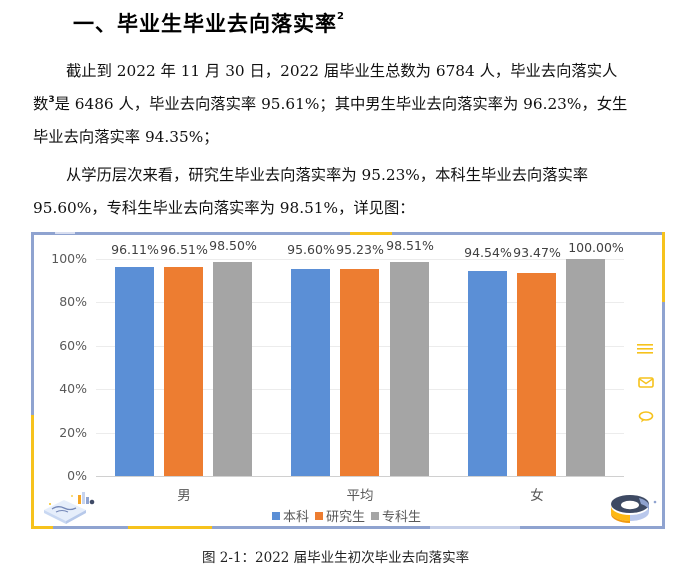  I want to click on bar-zhuankesheng-female, so click(585, 367).